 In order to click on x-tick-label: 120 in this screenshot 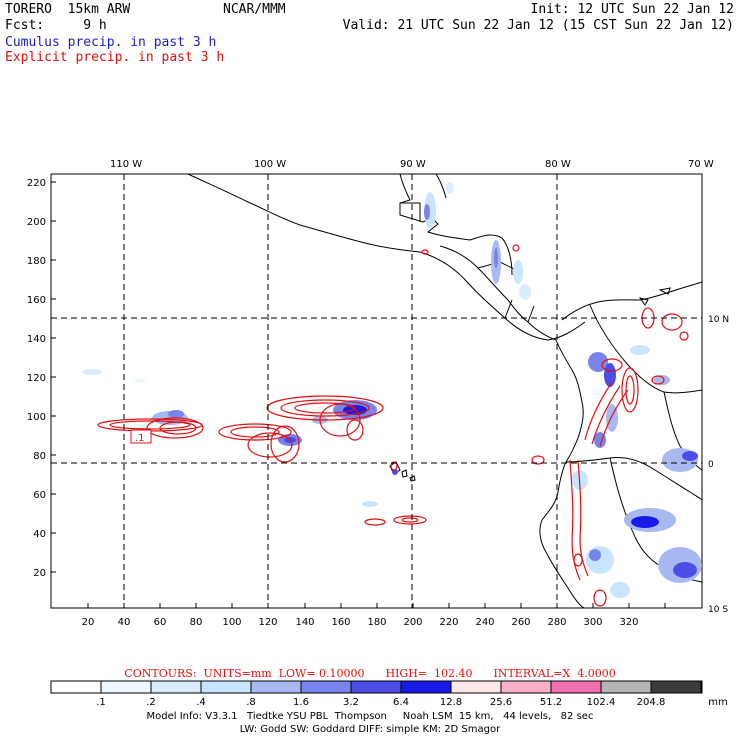, I will do `click(267, 622)`.